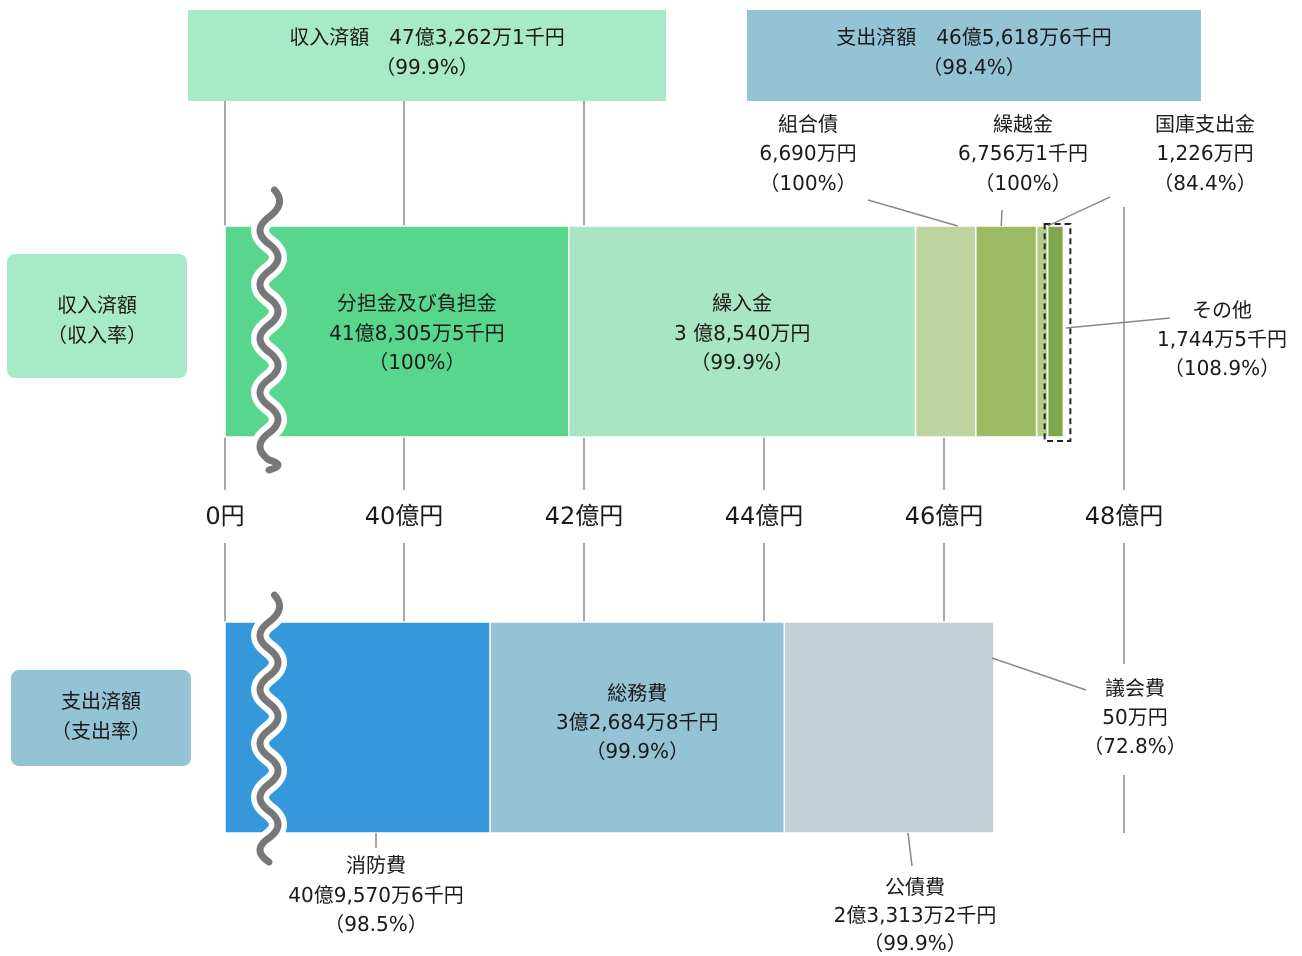 The height and width of the screenshot is (956, 1302). I want to click on axis-tick-label: 40億円, so click(404, 516).